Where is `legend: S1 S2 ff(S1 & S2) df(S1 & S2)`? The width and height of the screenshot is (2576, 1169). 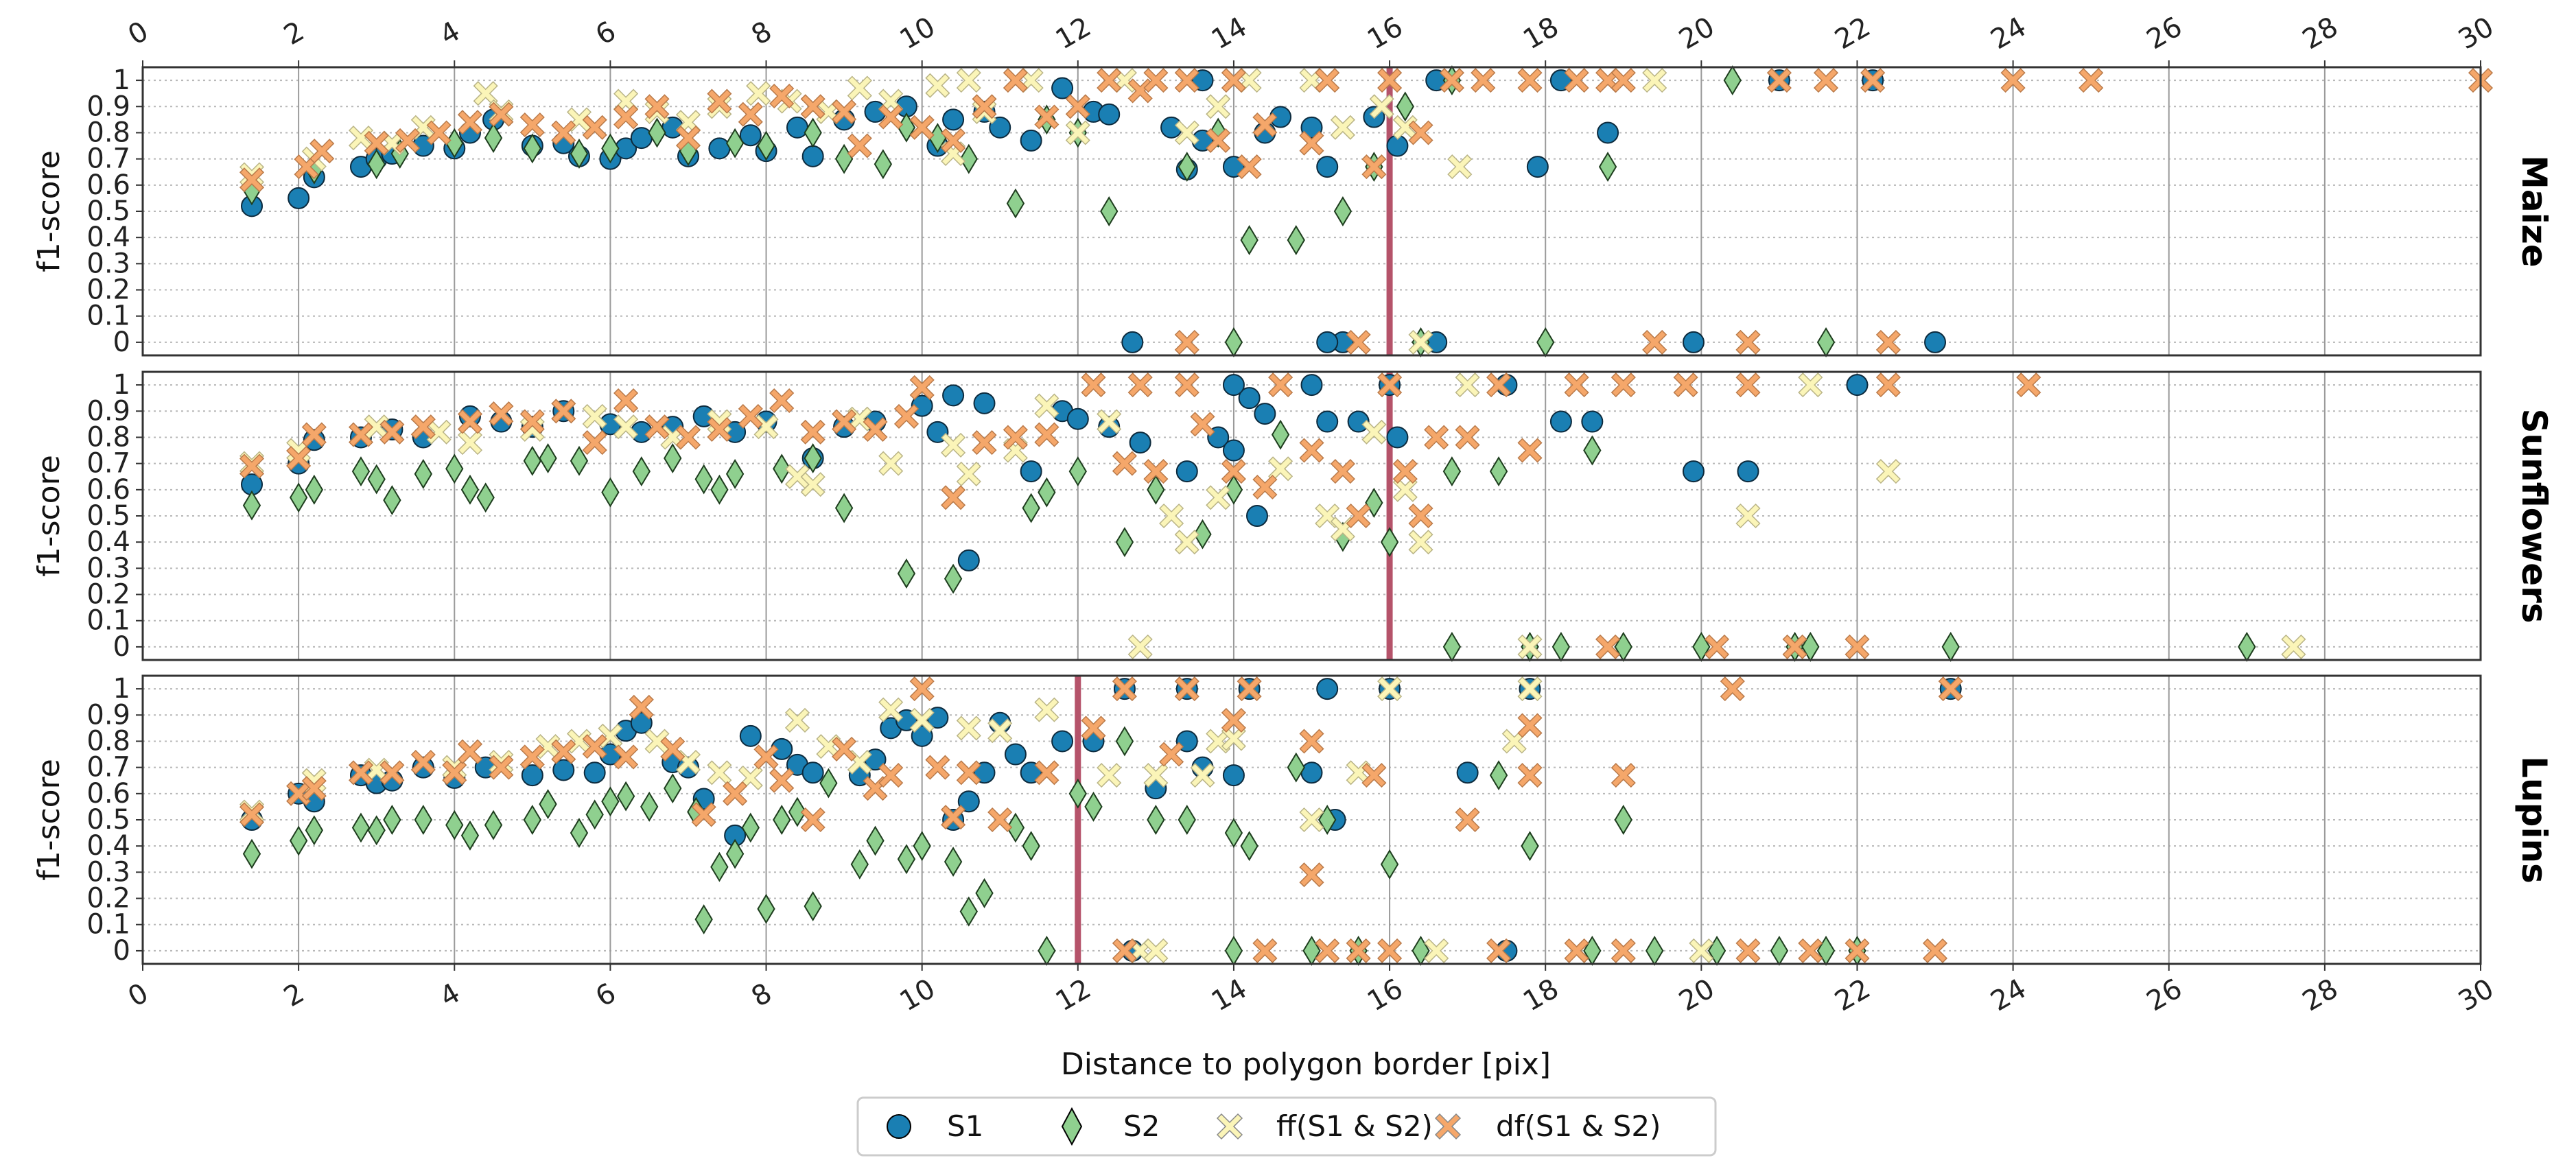
legend: S1 S2 ff(S1 & S2) df(S1 & S2) is located at coordinates (1286, 1126).